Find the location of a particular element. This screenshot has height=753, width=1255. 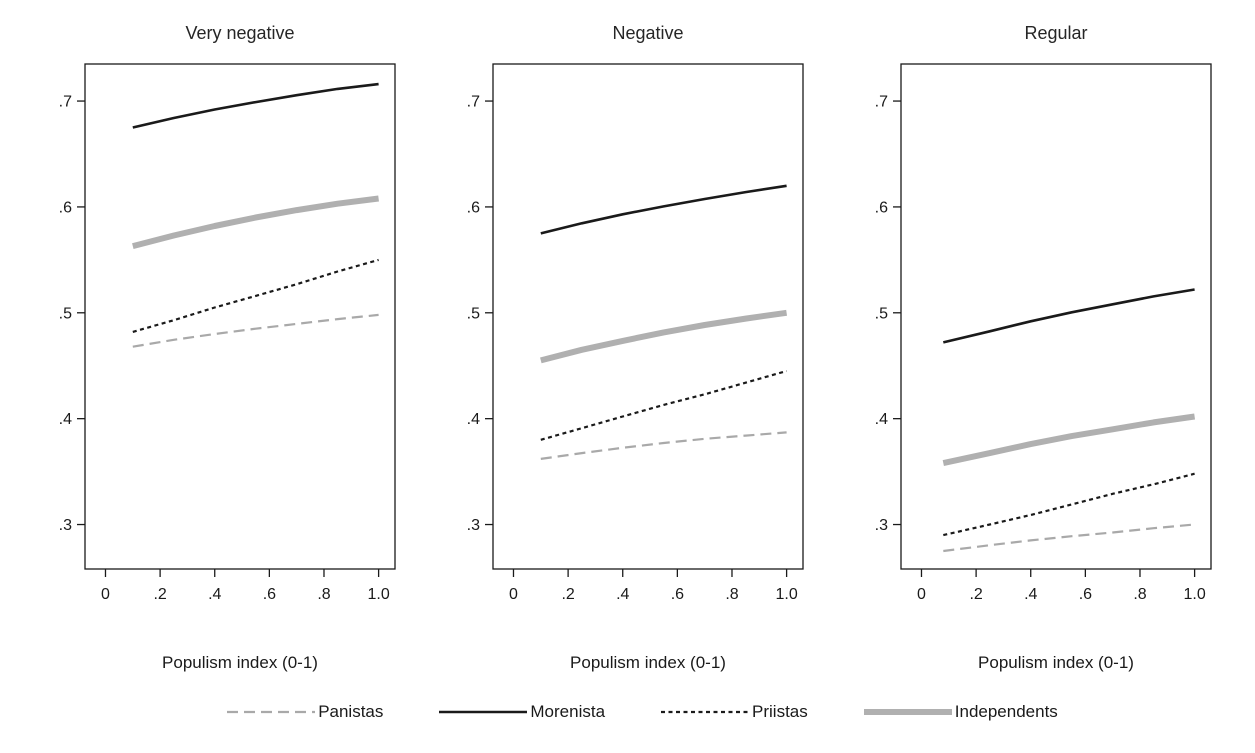

legend-item-independents: Independents is located at coordinates (960, 712).